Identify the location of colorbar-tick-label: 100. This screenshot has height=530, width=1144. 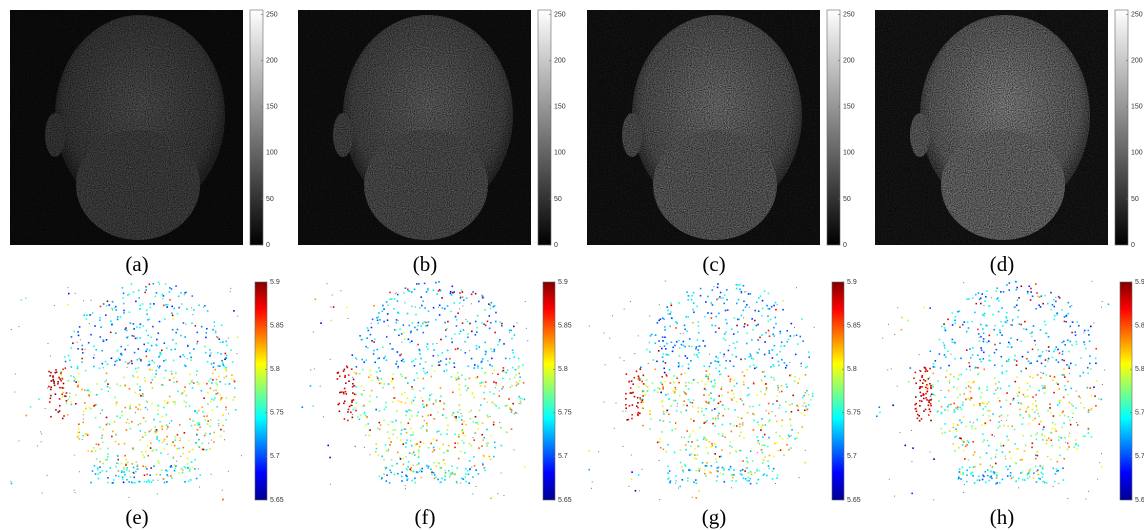
(272, 153).